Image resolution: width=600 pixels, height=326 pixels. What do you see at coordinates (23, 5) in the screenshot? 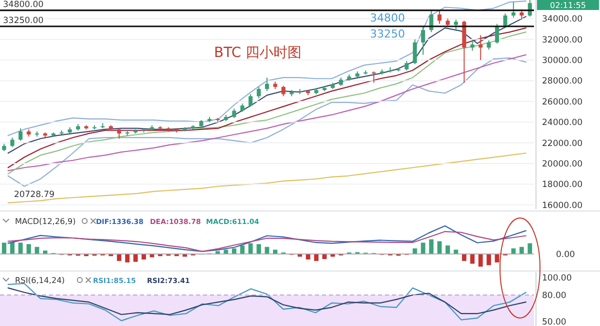
I see `annotation: 34800.00` at bounding box center [23, 5].